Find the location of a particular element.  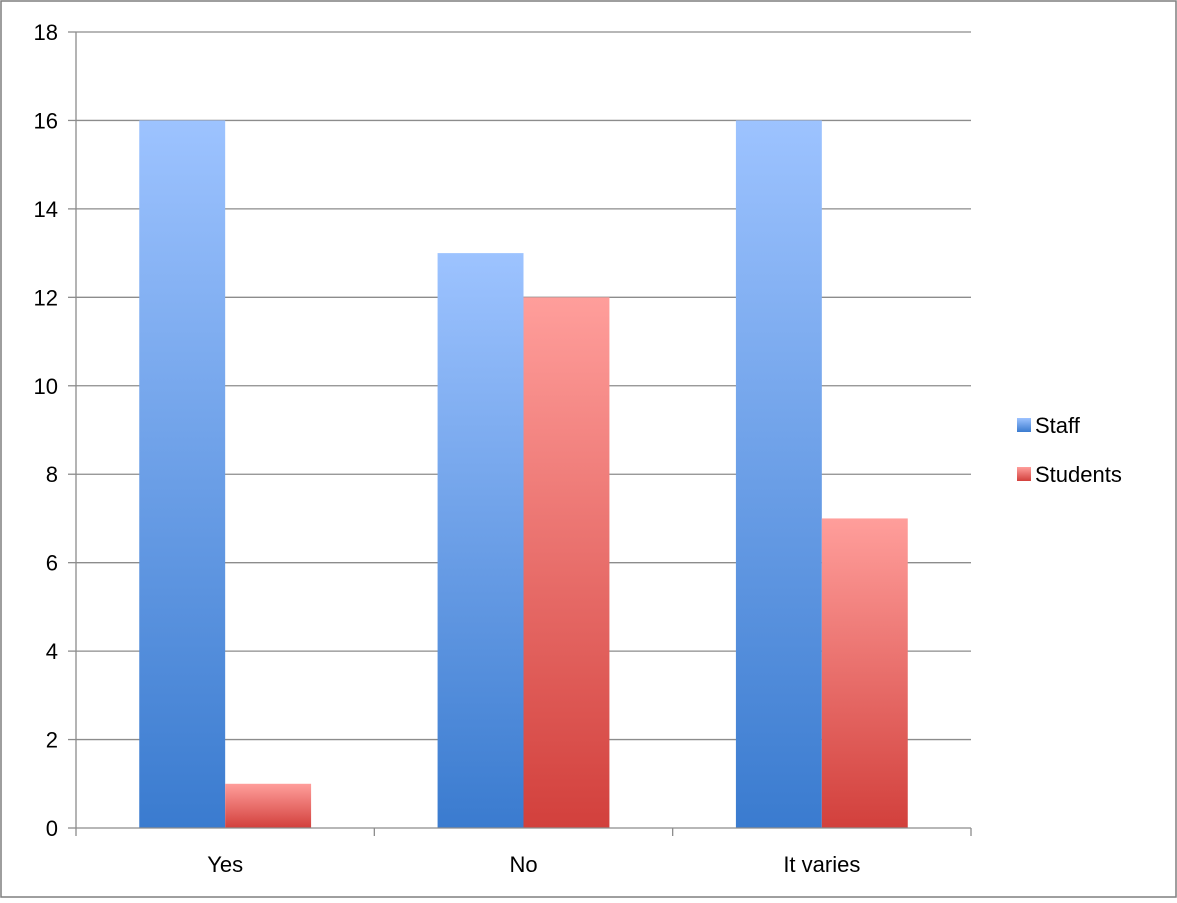

legend-label: Staff is located at coordinates (1058, 425).